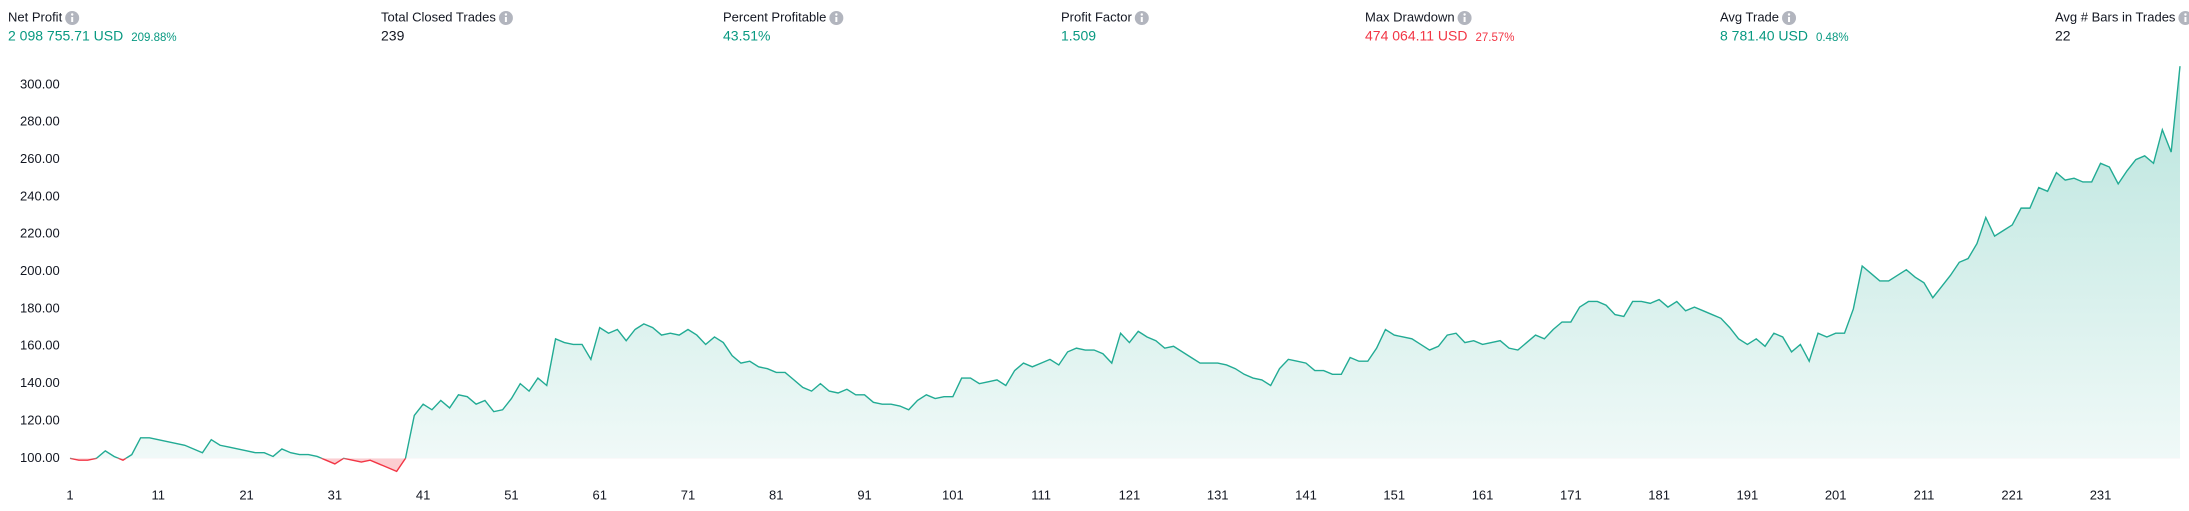 Image resolution: width=2189 pixels, height=511 pixels. I want to click on x-tick-label: 11, so click(159, 494).